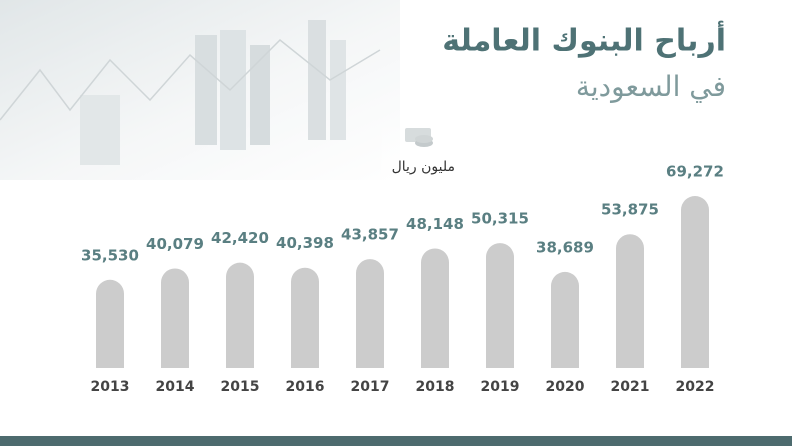 The width and height of the screenshot is (792, 446). I want to click on value-label: 43,857, so click(370, 235).